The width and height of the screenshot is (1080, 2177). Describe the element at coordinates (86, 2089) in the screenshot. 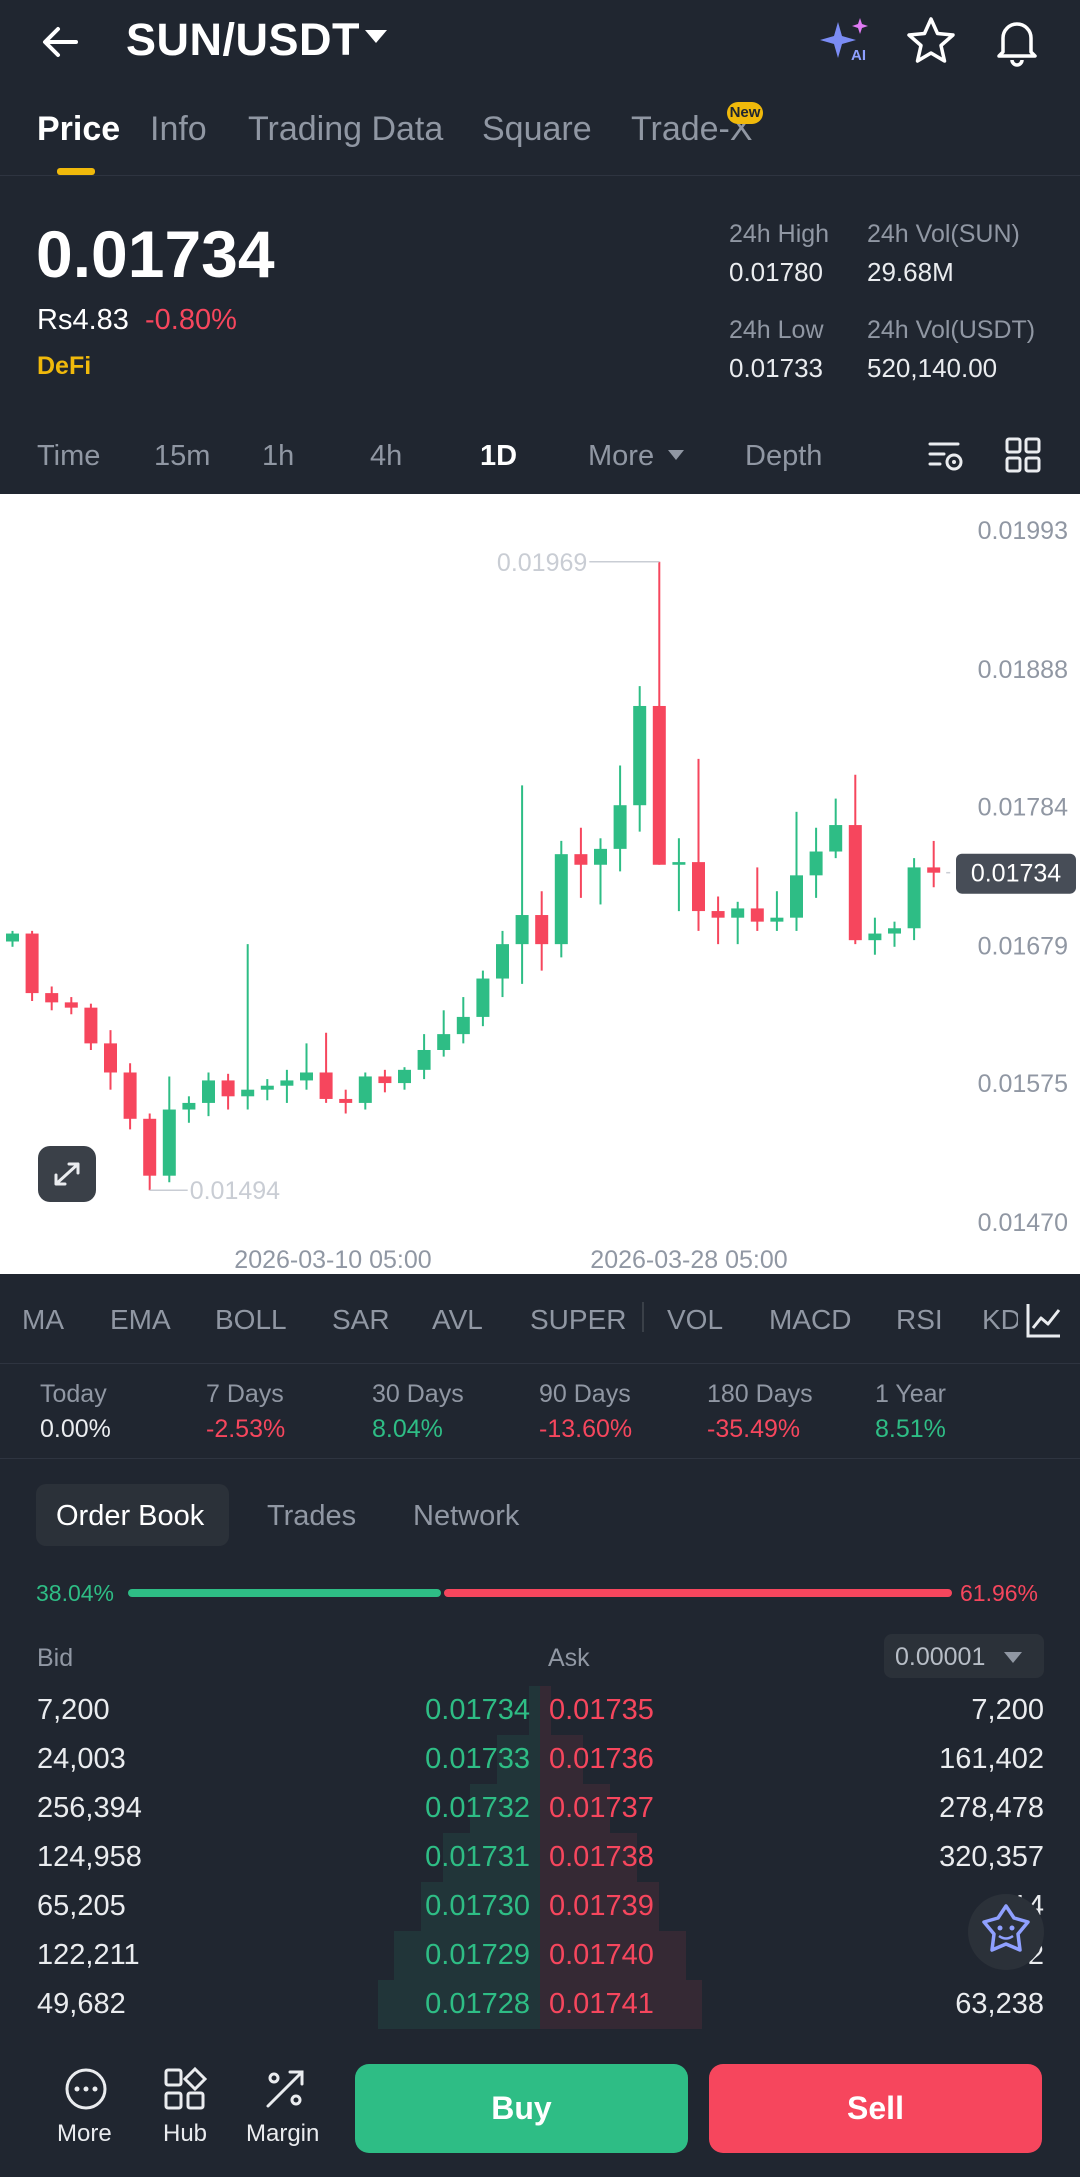

I see `more-dots-icon` at that location.